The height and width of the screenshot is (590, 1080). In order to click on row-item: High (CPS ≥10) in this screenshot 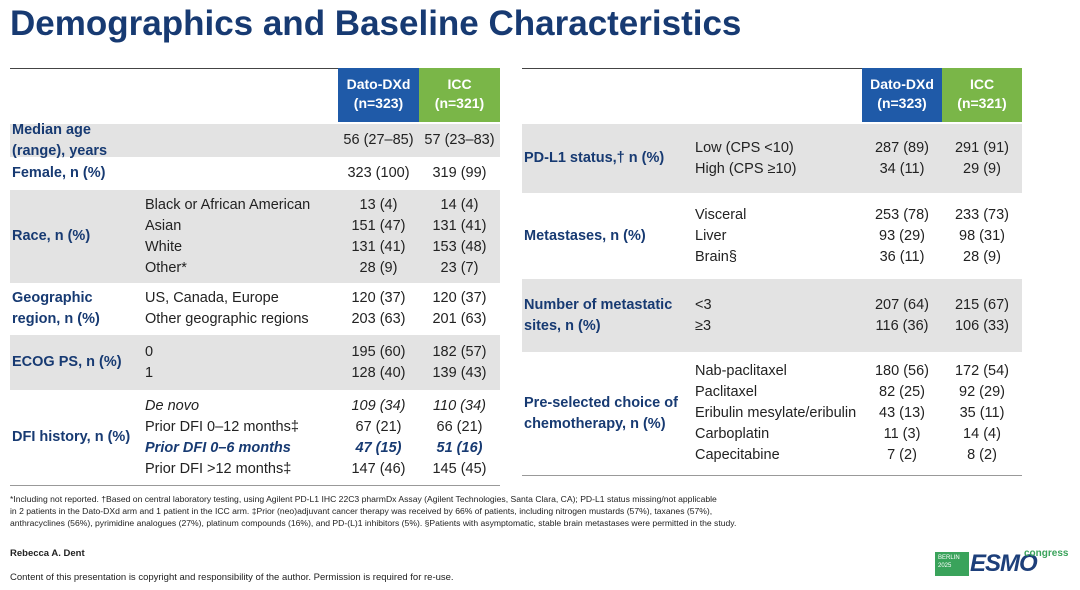, I will do `click(746, 168)`.